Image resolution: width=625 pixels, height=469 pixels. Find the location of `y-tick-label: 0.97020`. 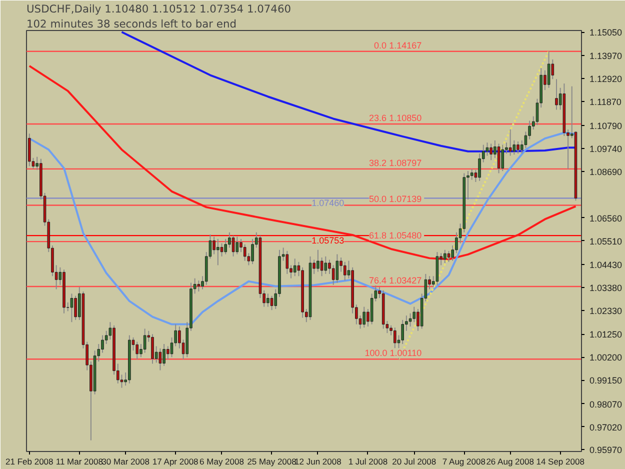

y-tick-label: 0.97020 is located at coordinates (606, 427).